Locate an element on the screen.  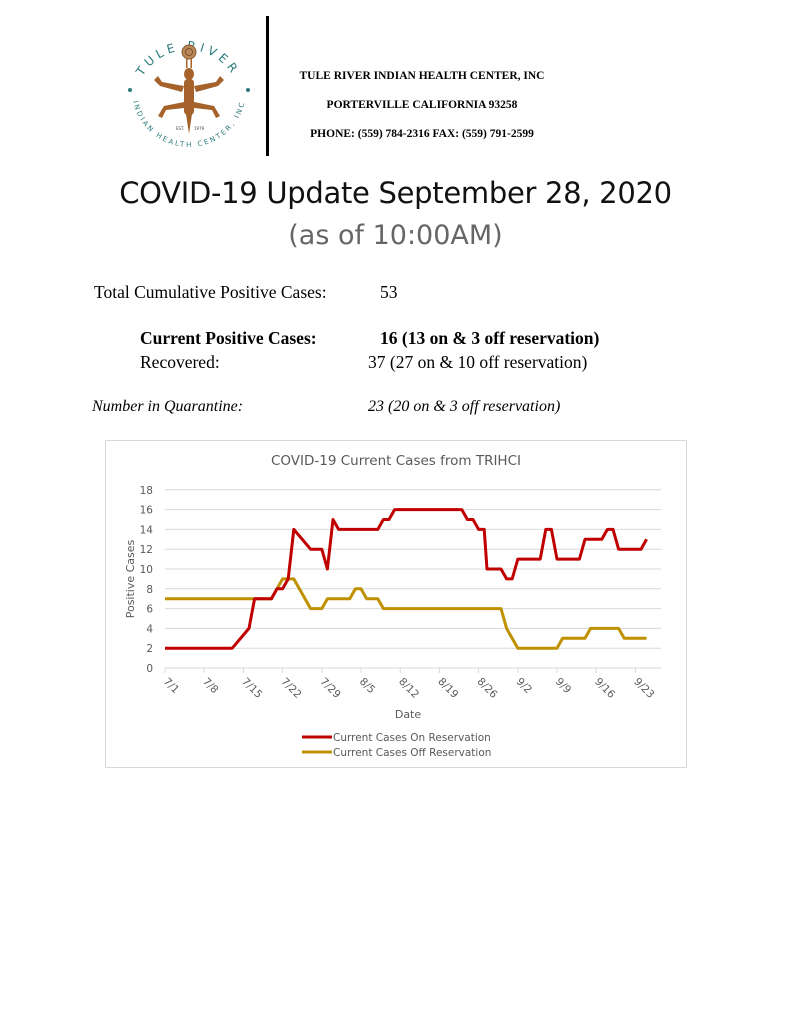
org-name: TULE RIVER INDIAN HEALTH CENTER, INC is located at coordinates (422, 76).